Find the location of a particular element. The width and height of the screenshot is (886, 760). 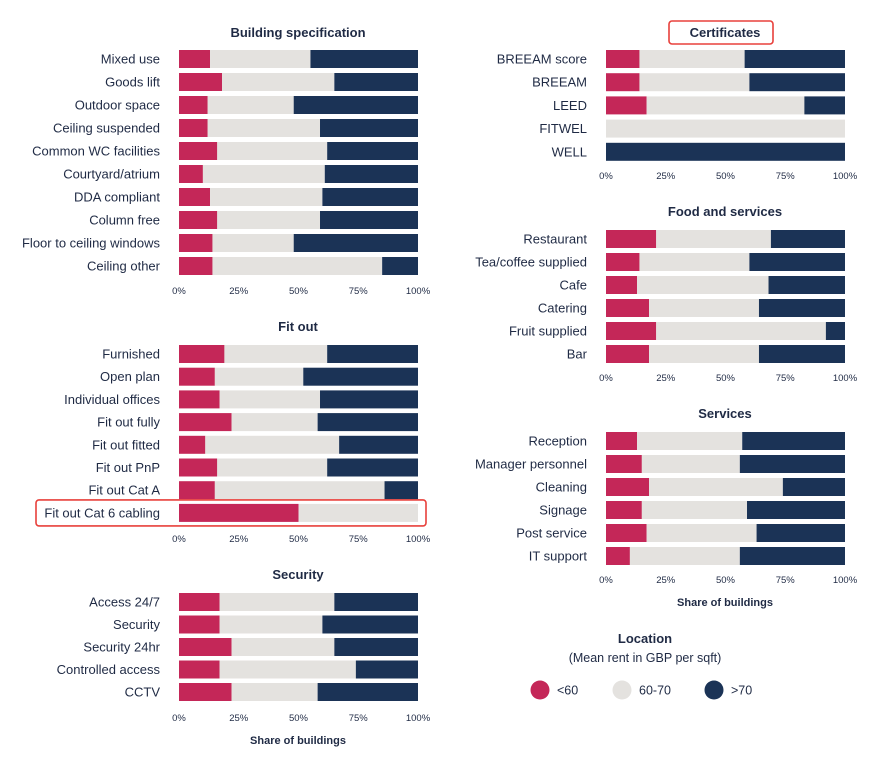

legend-swatch-high is located at coordinates (714, 690).